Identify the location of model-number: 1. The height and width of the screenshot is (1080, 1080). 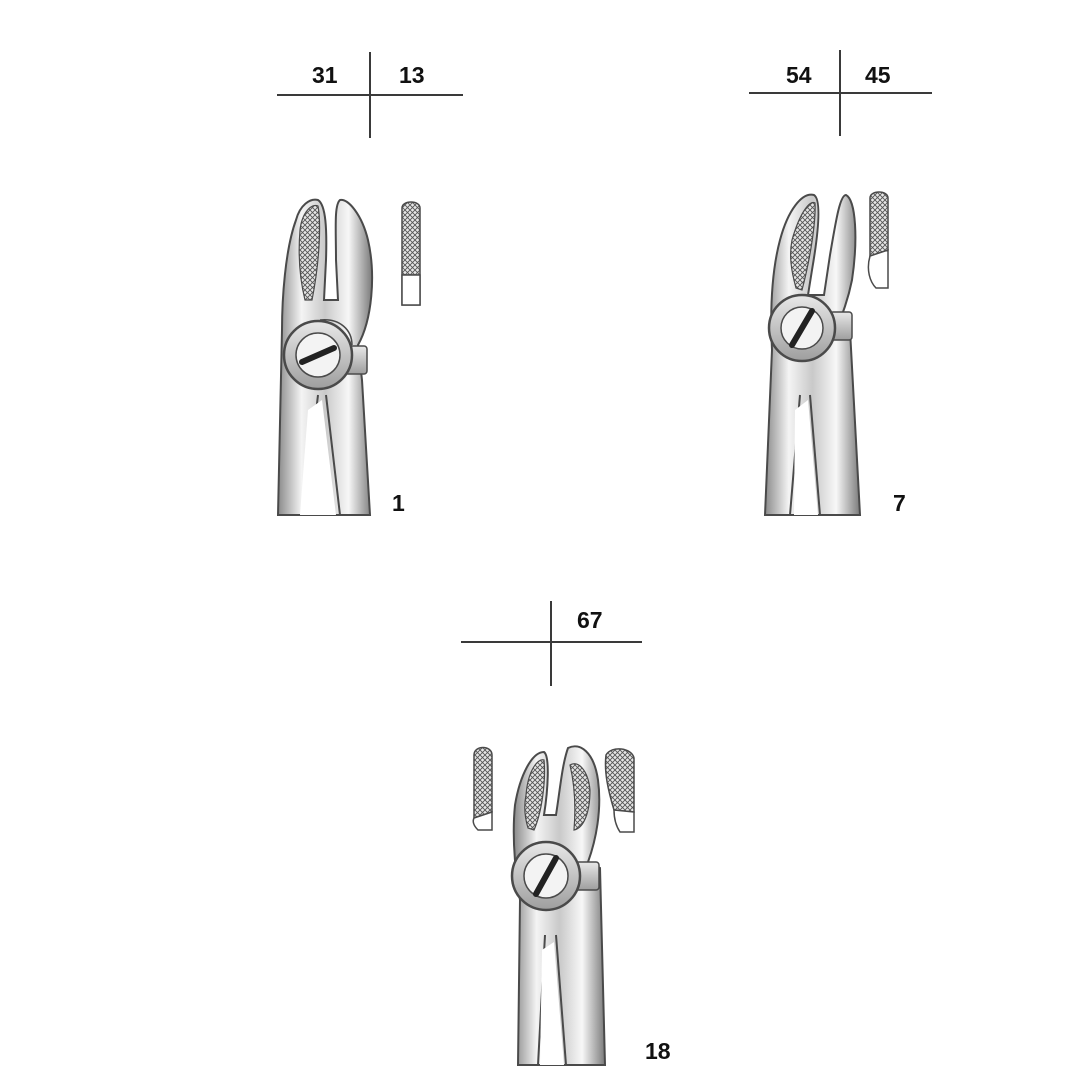
(398, 503).